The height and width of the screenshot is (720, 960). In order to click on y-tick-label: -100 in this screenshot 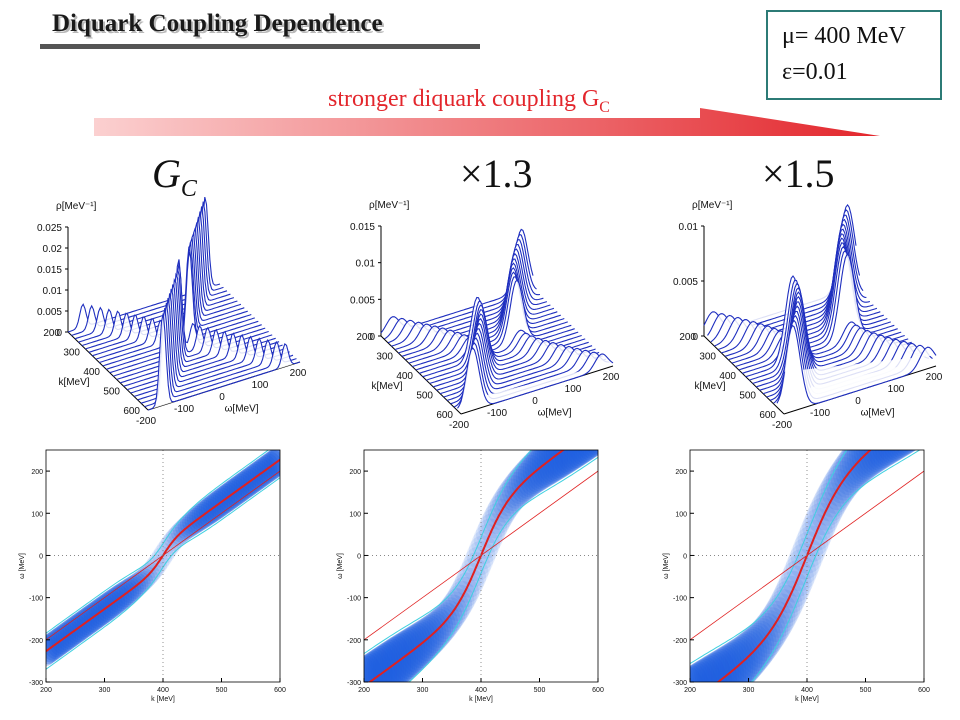, I will do `click(680, 599)`.